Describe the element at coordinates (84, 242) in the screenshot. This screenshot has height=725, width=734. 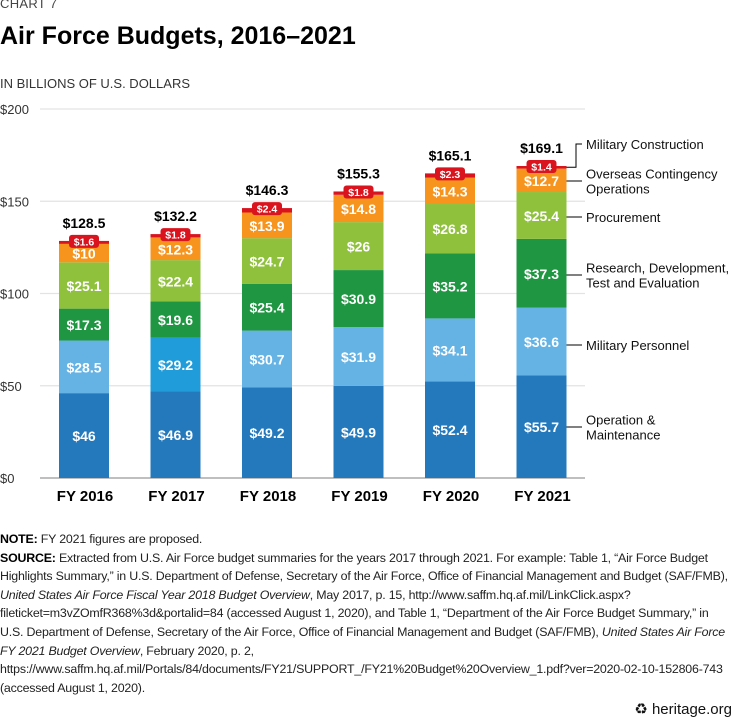
I see `data-label: $1.6` at that location.